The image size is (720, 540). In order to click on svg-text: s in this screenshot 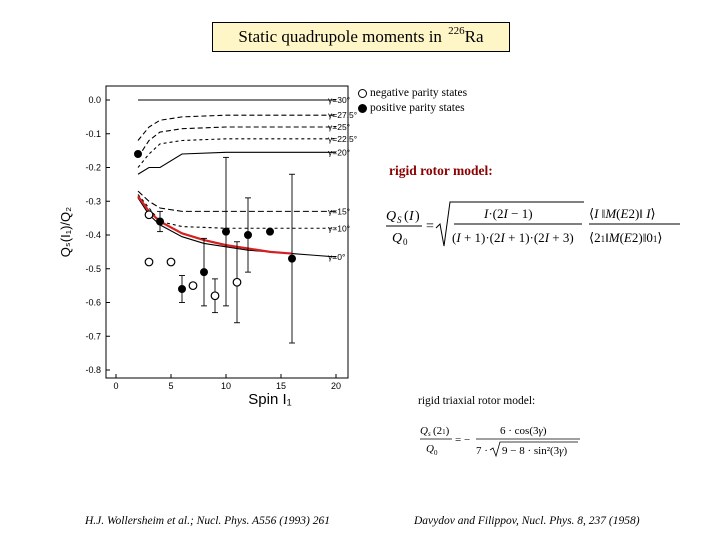, I will do `click(429, 434)`.